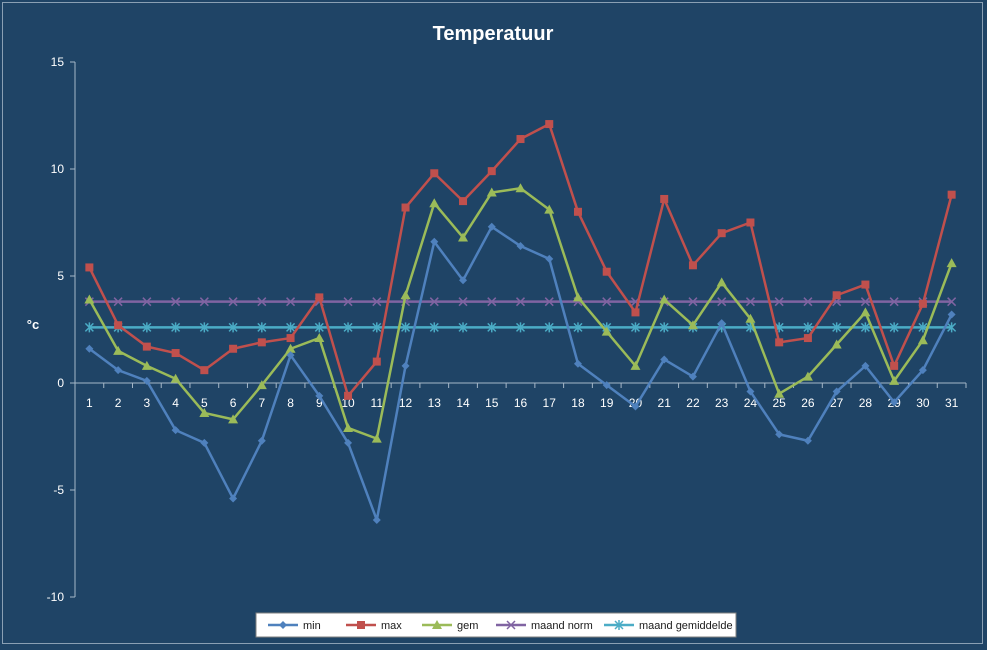  What do you see at coordinates (722, 403) in the screenshot?
I see `x-tick-label: 23` at bounding box center [722, 403].